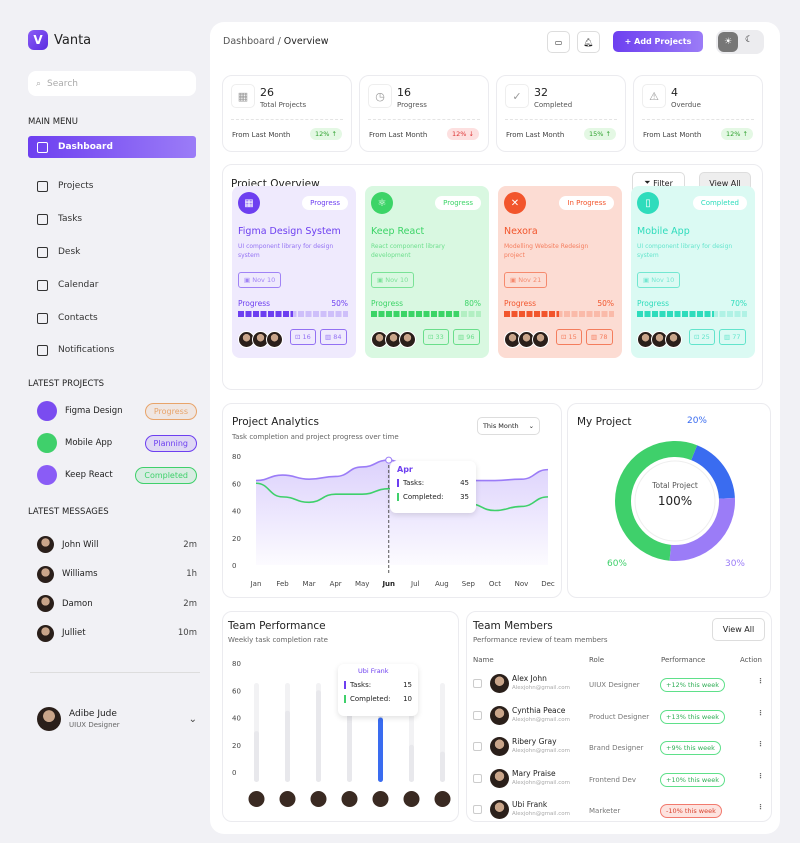  Describe the element at coordinates (712, 472) in the screenshot. I see `donut-slice` at that location.